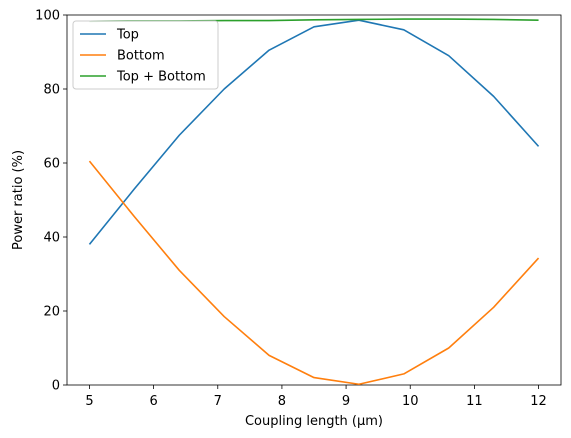 Image resolution: width=571 pixels, height=438 pixels. What do you see at coordinates (316, 397) in the screenshot?
I see `x-axis: 5 6 7 8 9 10 11 12` at bounding box center [316, 397].